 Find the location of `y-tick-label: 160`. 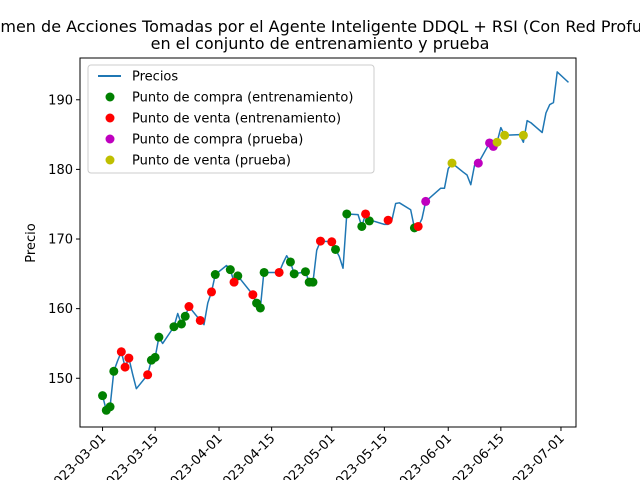

y-tick-label: 160 is located at coordinates (60, 309).